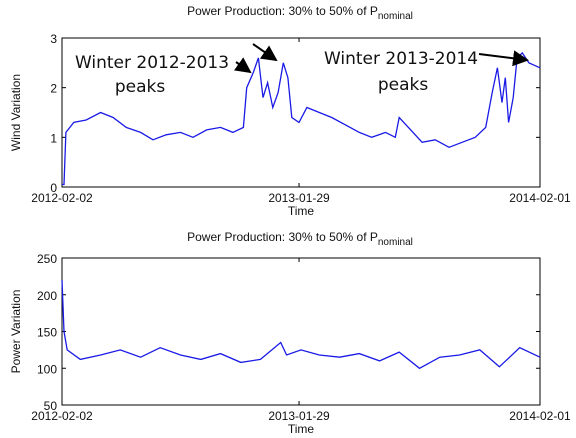 The width and height of the screenshot is (576, 438). I want to click on y-tick-label: 0, so click(53, 188).